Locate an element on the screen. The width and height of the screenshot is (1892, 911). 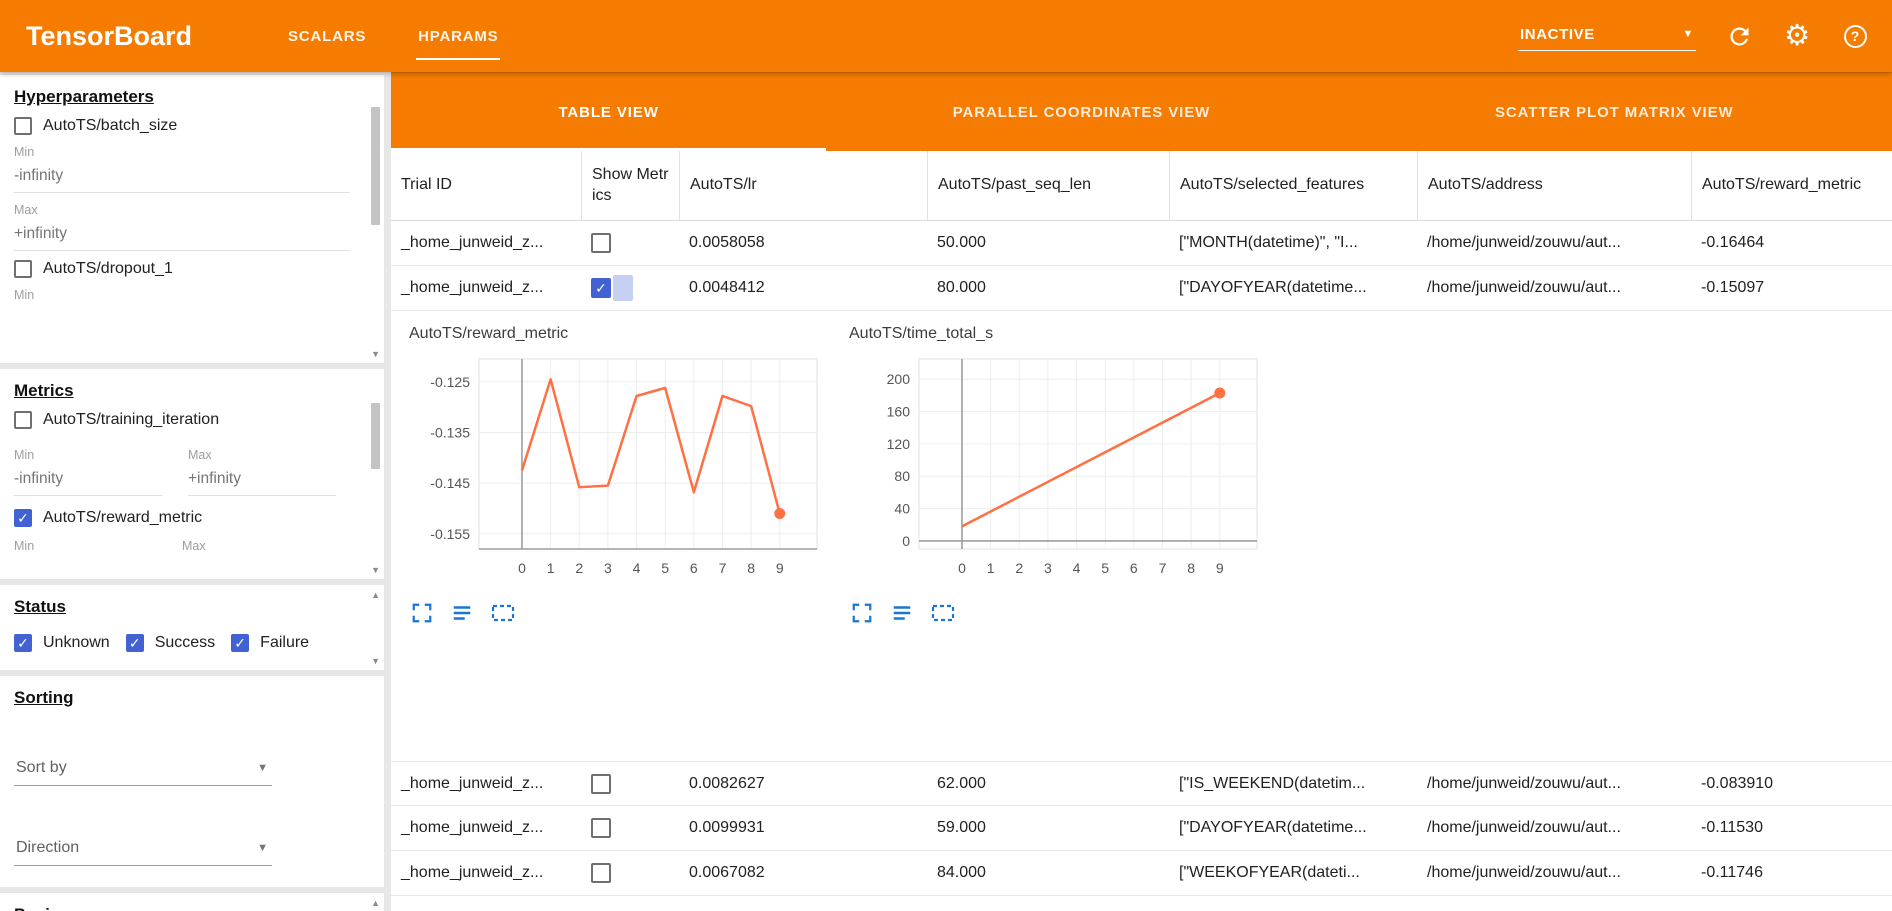
past-seq-len-cell: 62.000 is located at coordinates (961, 783).